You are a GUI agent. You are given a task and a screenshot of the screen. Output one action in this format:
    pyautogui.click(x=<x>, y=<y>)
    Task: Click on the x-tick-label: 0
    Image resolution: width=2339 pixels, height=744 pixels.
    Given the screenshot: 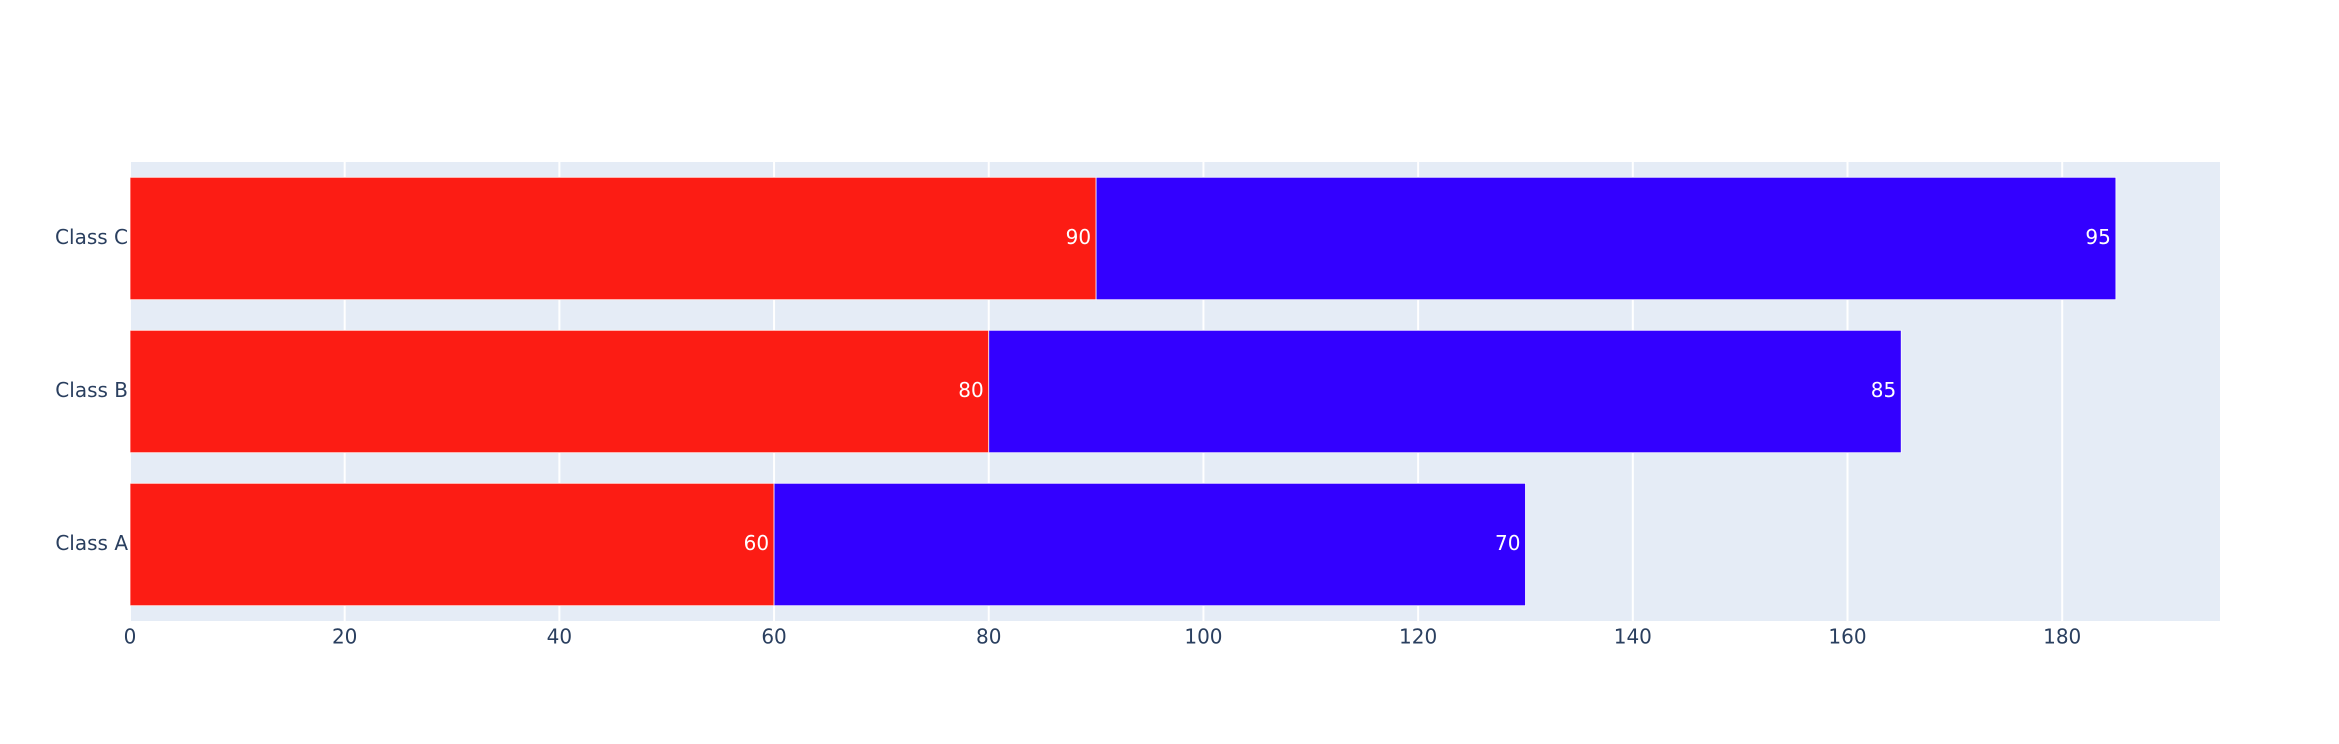 What is the action you would take?
    pyautogui.click(x=130, y=637)
    